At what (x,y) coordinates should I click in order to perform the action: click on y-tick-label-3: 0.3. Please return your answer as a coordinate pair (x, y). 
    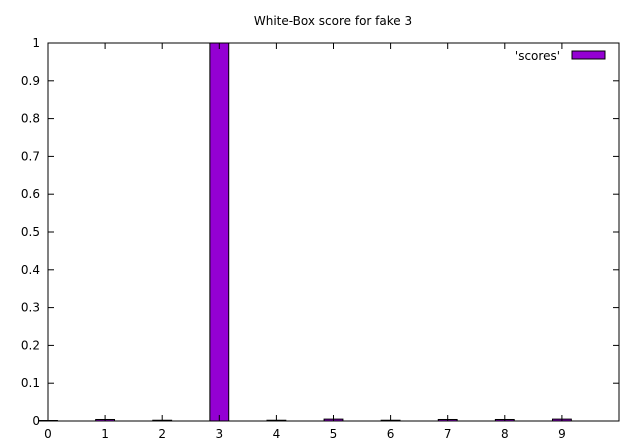
    Looking at the image, I should click on (30, 308).